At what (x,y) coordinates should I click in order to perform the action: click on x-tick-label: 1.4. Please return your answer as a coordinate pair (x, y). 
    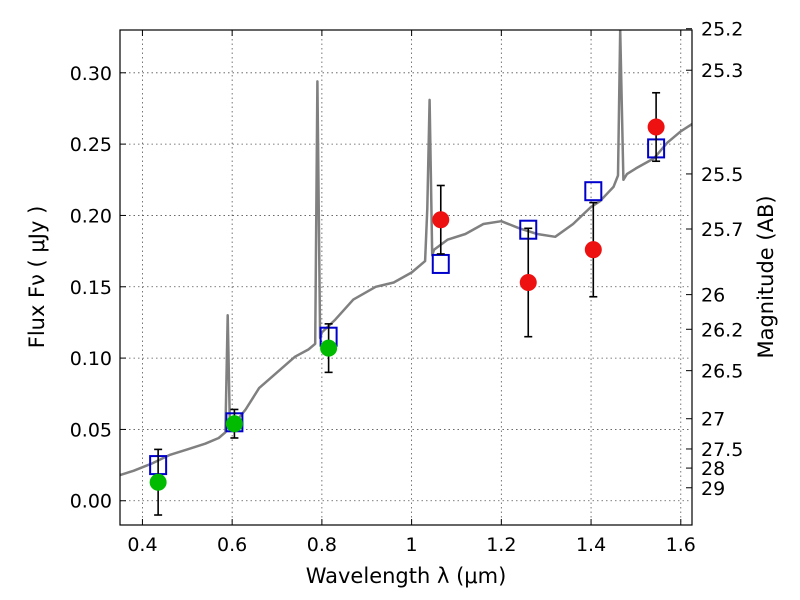
    Looking at the image, I should click on (591, 545).